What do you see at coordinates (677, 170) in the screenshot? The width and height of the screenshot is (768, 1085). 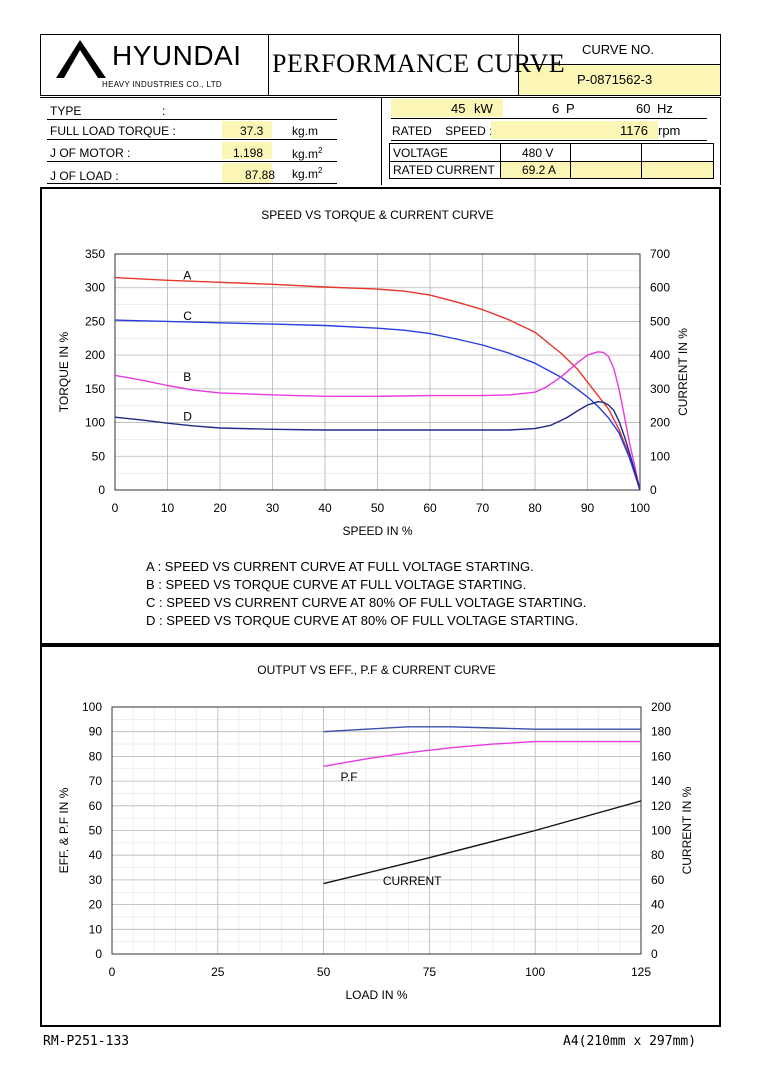 I see `rated-current-hl3` at bounding box center [677, 170].